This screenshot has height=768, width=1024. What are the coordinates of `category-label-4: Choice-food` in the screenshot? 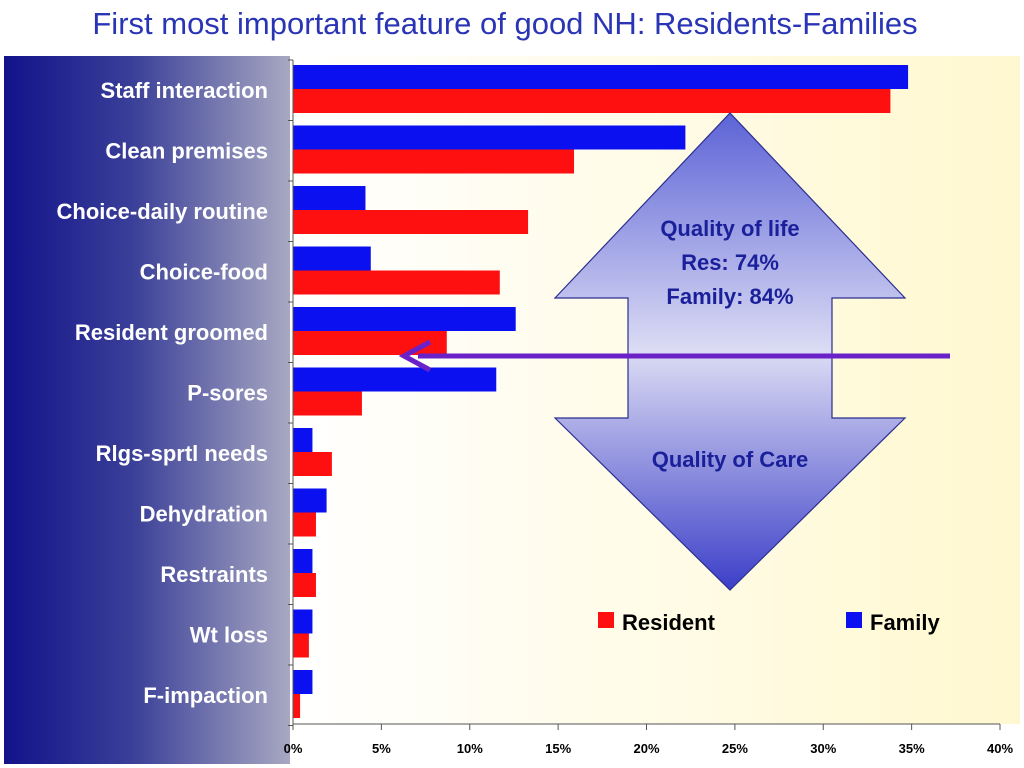 It's located at (204, 272).